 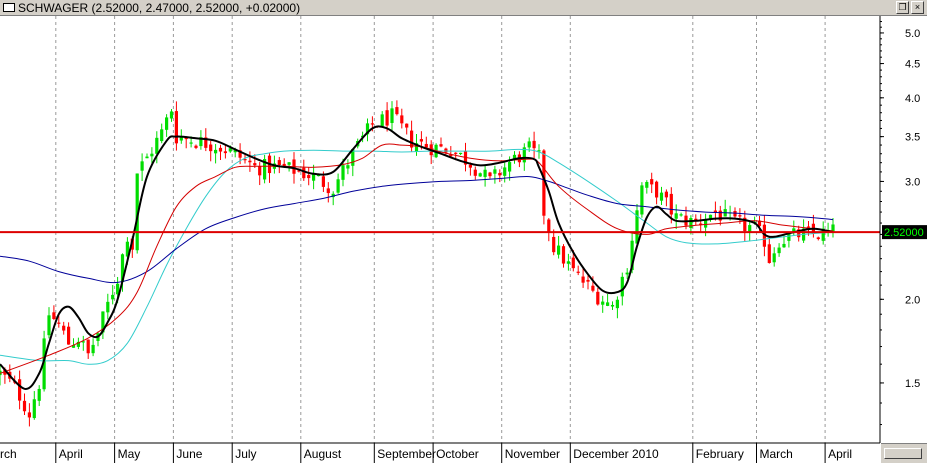 What do you see at coordinates (129, 454) in the screenshot?
I see `x-tick-label: May` at bounding box center [129, 454].